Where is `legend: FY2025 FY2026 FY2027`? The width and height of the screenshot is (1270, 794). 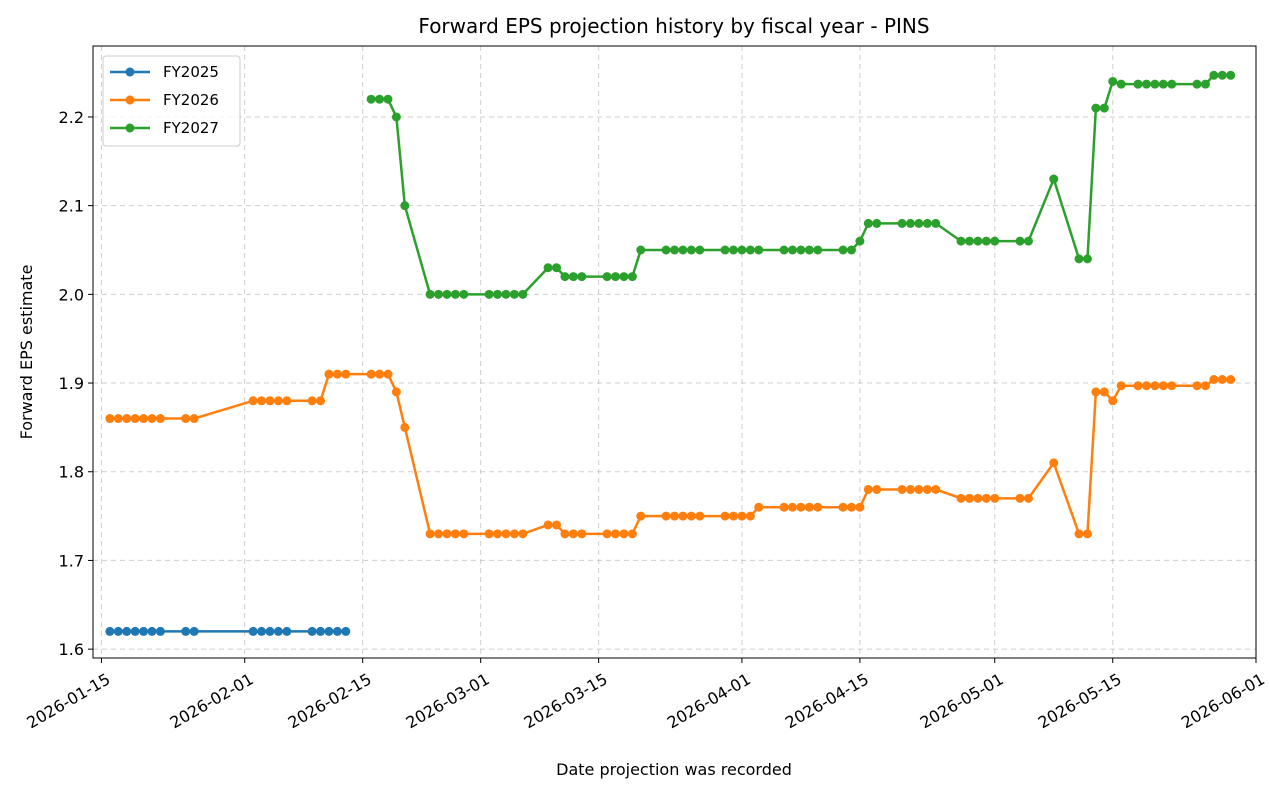 legend: FY2025 FY2026 FY2027 is located at coordinates (171, 101).